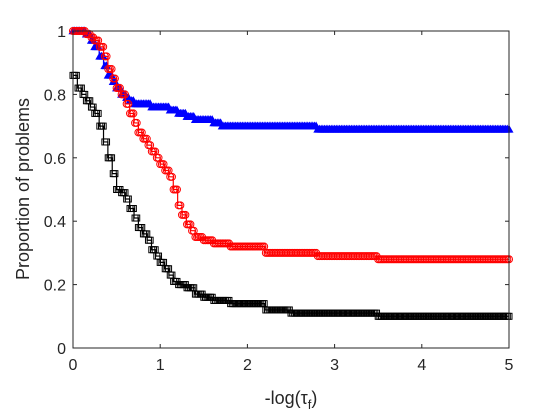 Image resolution: width=560 pixels, height=420 pixels. What do you see at coordinates (421, 365) in the screenshot?
I see `x-tick-label: 4` at bounding box center [421, 365].